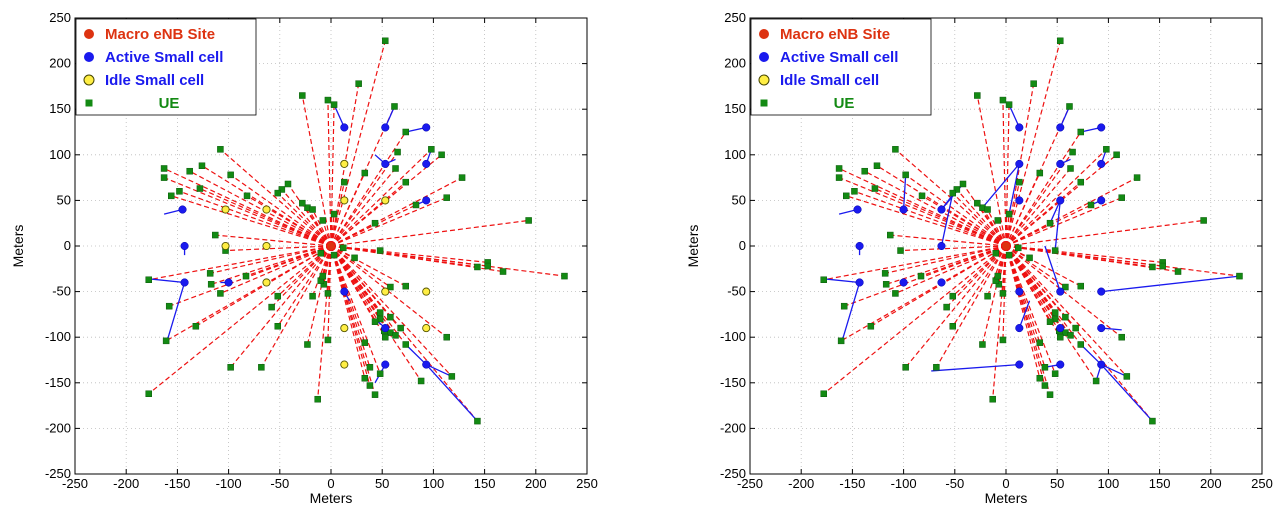  Describe the element at coordinates (382, 483) in the screenshot. I see `x-tick-label: 50` at that location.